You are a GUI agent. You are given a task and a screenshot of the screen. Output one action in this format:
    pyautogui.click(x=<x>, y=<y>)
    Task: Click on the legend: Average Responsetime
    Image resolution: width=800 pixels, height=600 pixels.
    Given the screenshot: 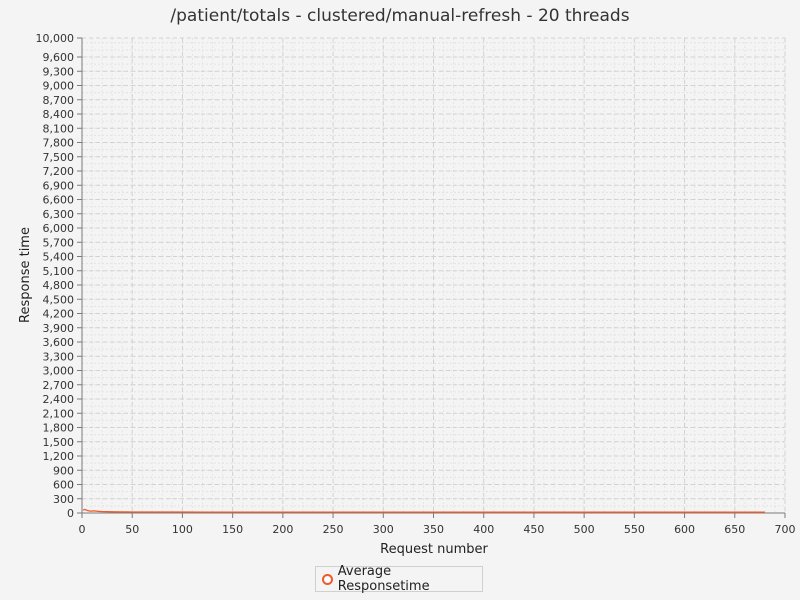 What is the action you would take?
    pyautogui.click(x=399, y=579)
    